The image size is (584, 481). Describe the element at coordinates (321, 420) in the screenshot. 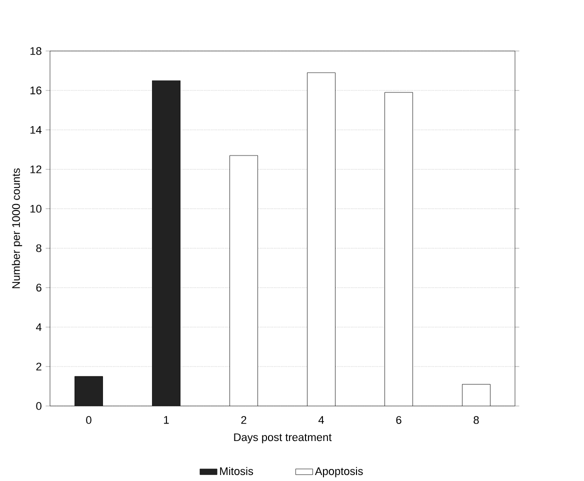

I see `x-tick-label: 4` at that location.